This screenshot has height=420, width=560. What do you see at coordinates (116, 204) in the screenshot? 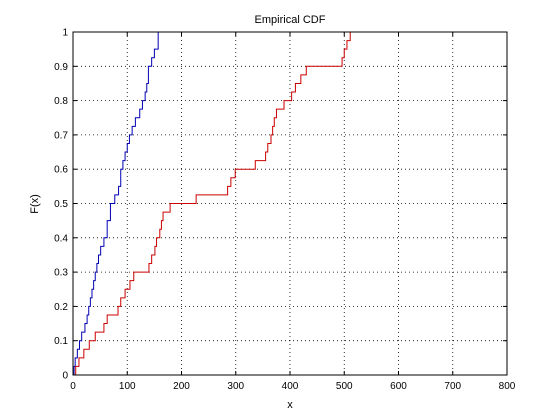
I see `blue-ecdf-series` at bounding box center [116, 204].